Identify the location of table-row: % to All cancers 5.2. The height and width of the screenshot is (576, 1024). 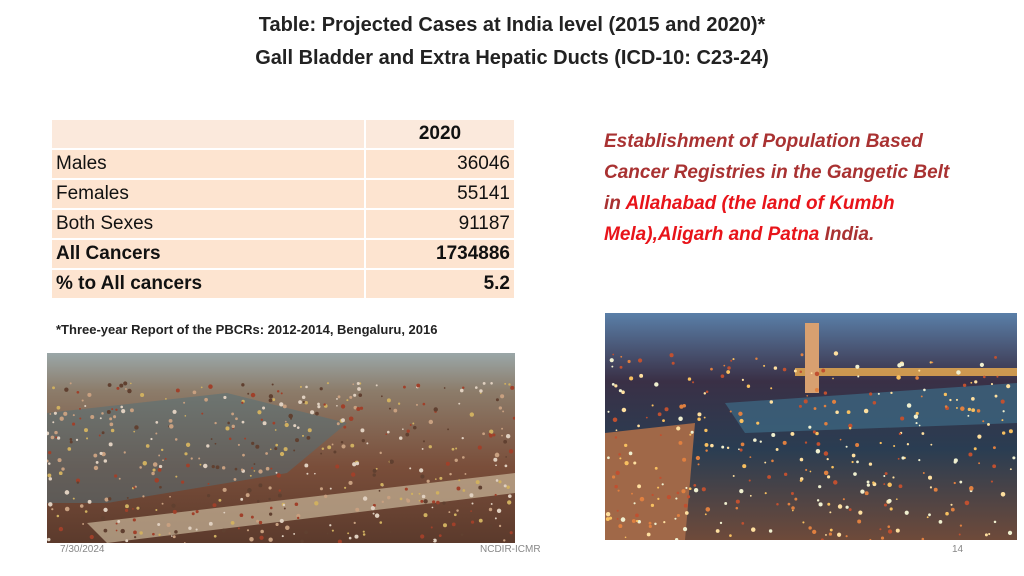
(283, 284).